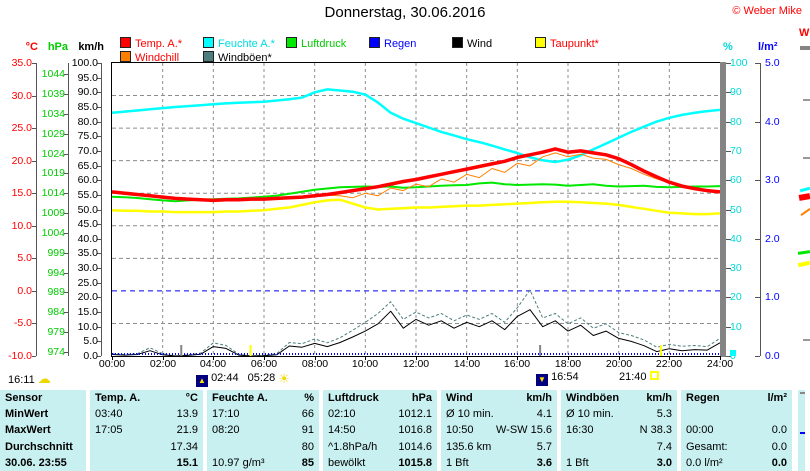  What do you see at coordinates (801, 430) in the screenshot?
I see `next-table-sliver` at bounding box center [801, 430].